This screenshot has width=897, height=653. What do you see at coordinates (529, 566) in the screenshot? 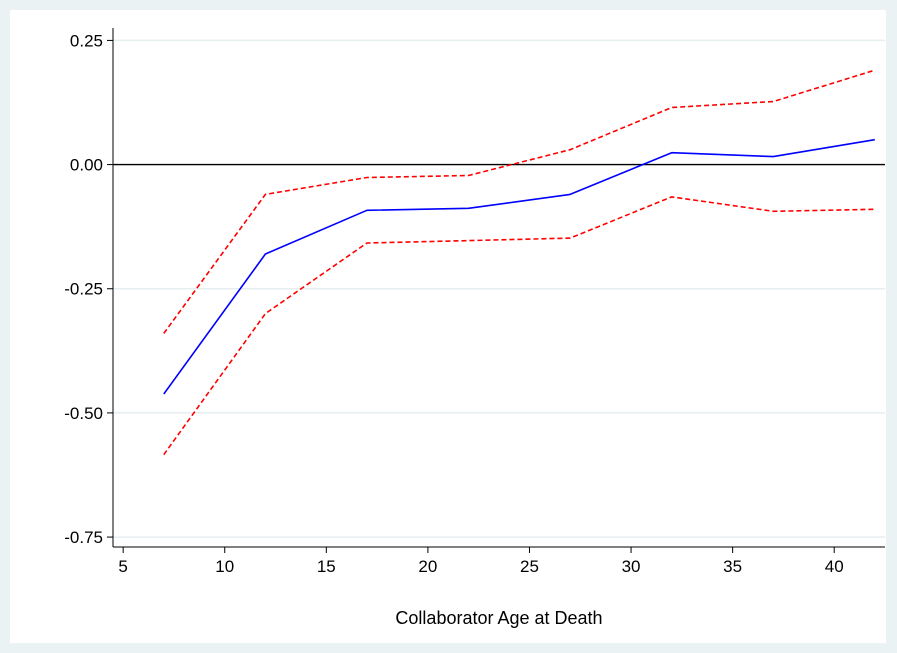
I see `x-tick-label-4: 25` at bounding box center [529, 566].